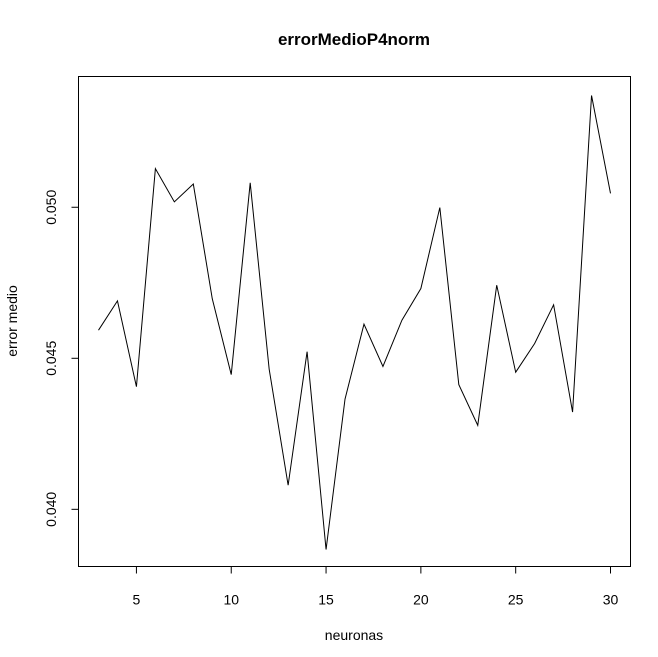  What do you see at coordinates (51, 509) in the screenshot?
I see `y-tick-label: 0.040` at bounding box center [51, 509].